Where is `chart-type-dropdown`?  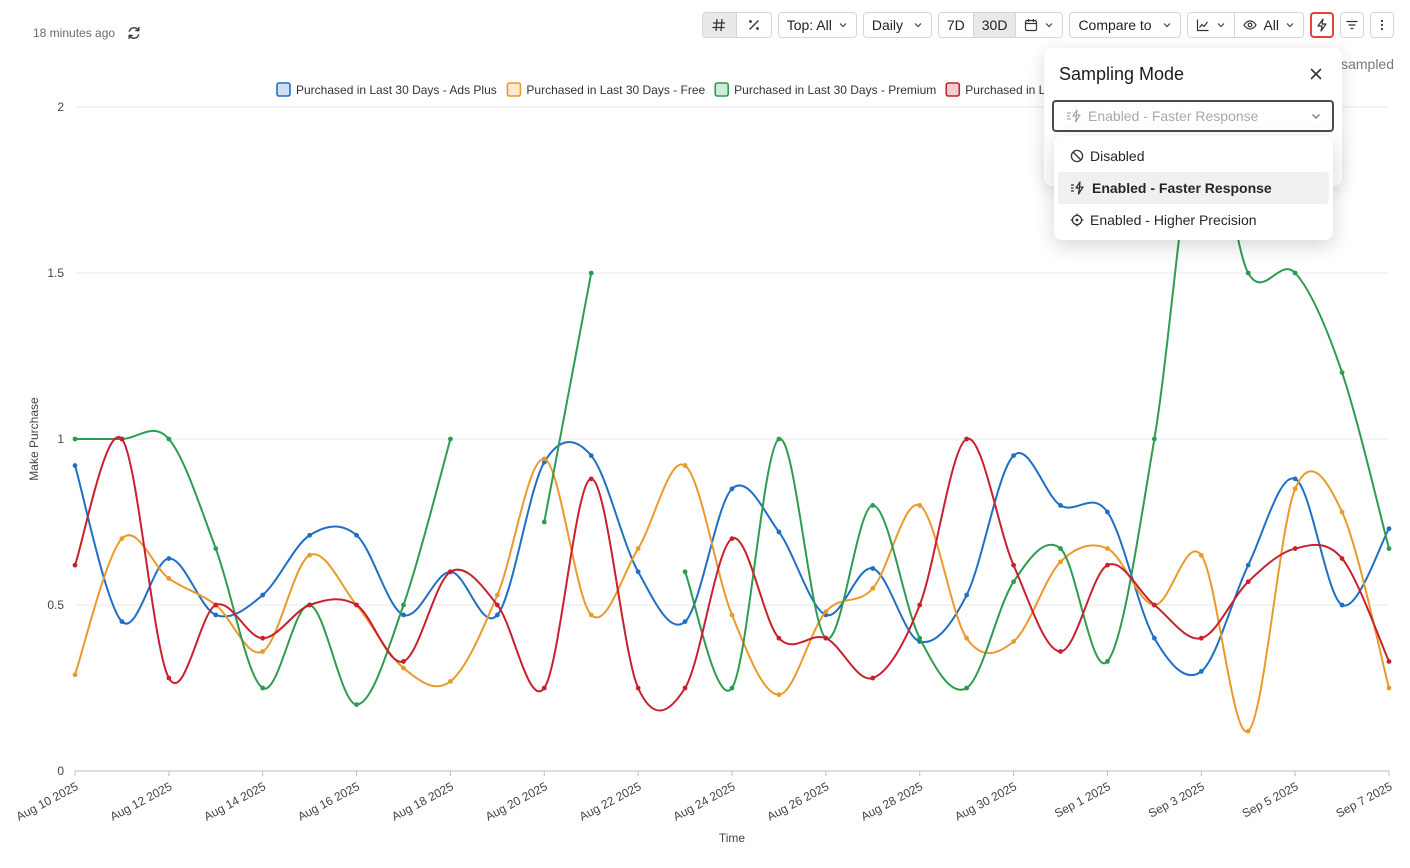 chart-type-dropdown is located at coordinates (1212, 25).